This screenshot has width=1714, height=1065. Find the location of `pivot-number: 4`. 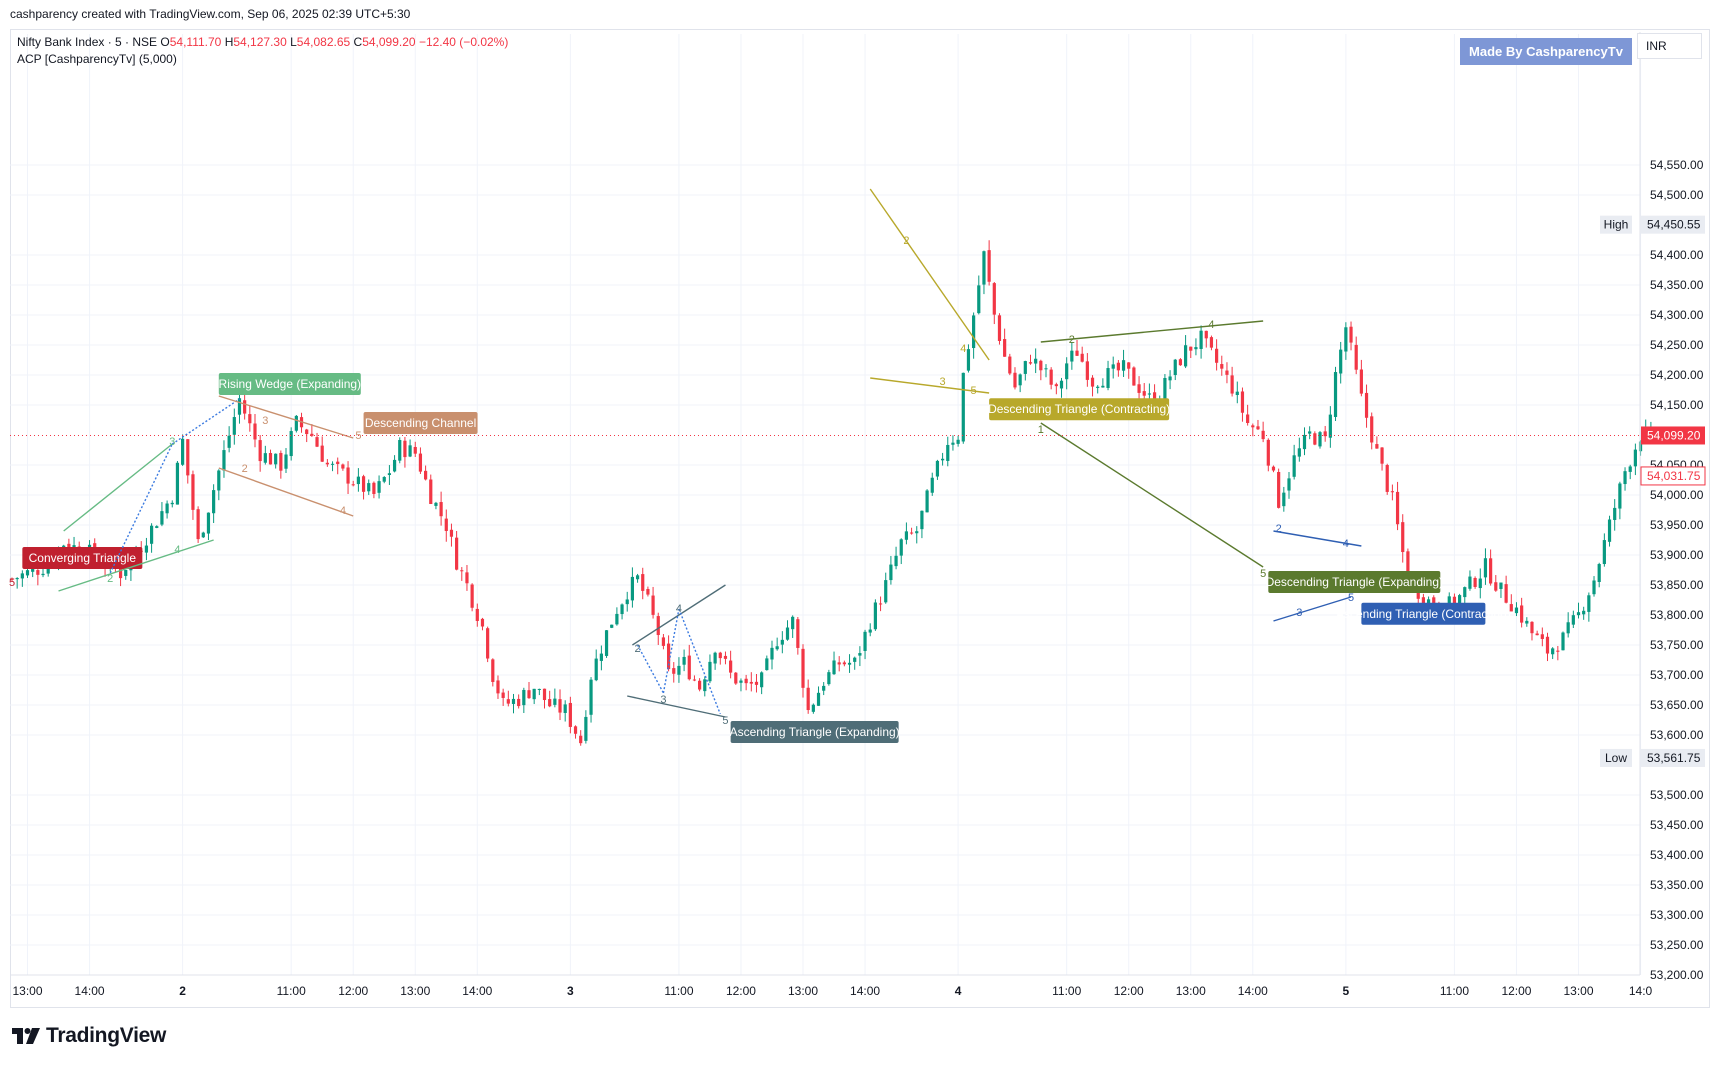

pivot-number: 4 is located at coordinates (1346, 544).